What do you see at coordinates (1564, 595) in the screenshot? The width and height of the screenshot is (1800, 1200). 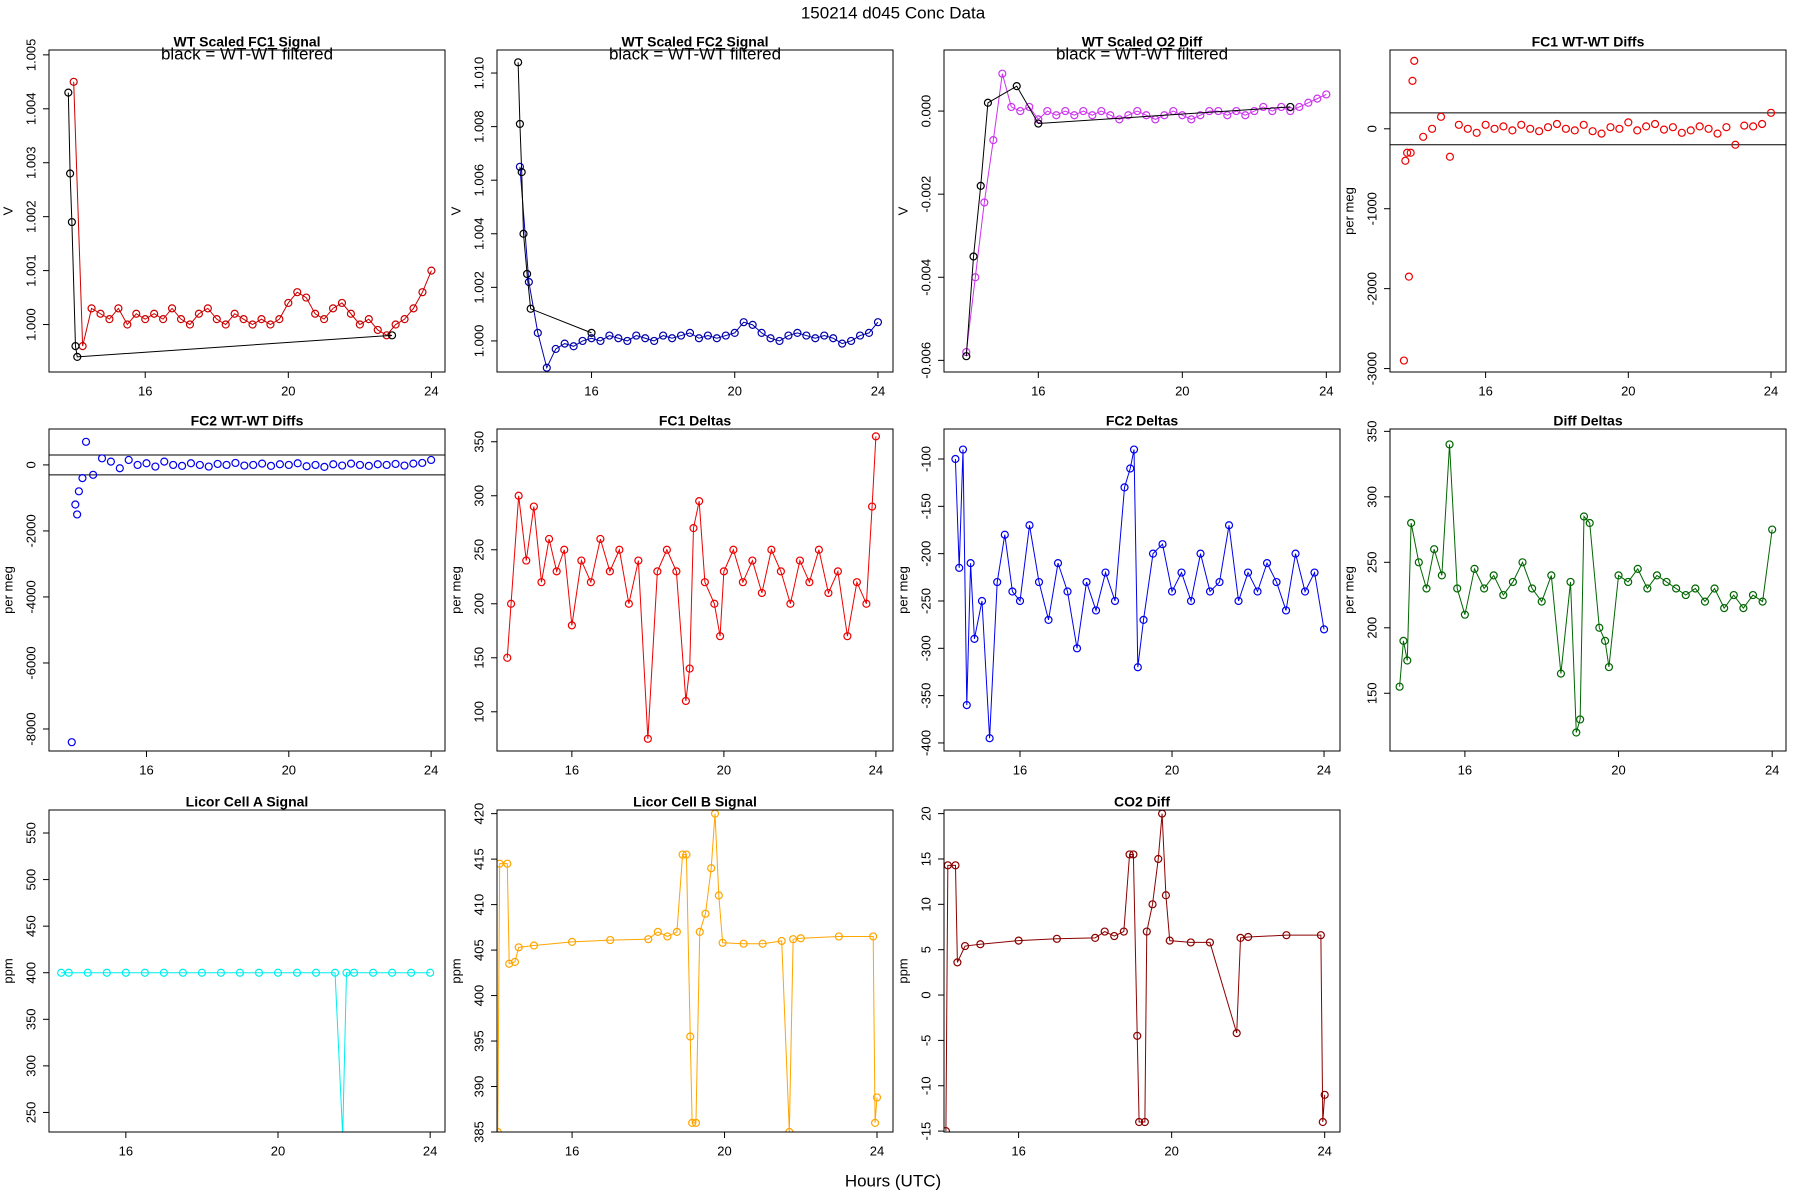 I see `panel: Diff Deltas per meg 150 200 250 300 350 16 20 24` at bounding box center [1564, 595].